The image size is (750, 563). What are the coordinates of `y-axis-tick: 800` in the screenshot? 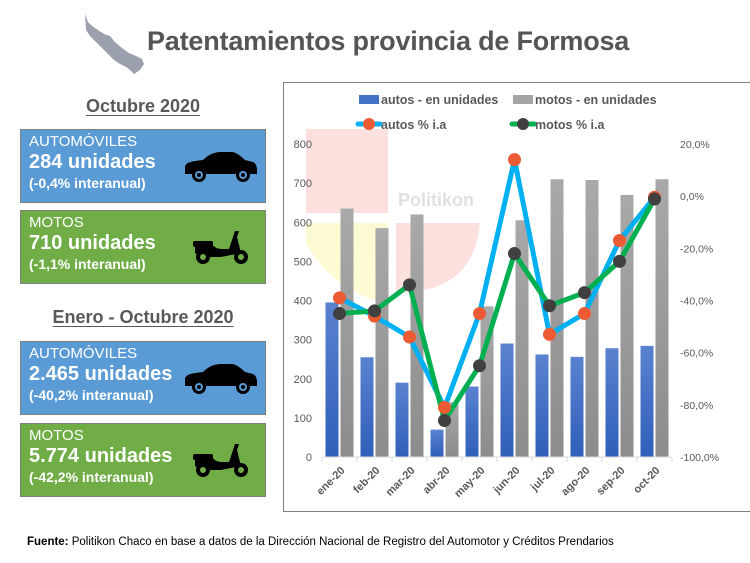 It's located at (303, 145).